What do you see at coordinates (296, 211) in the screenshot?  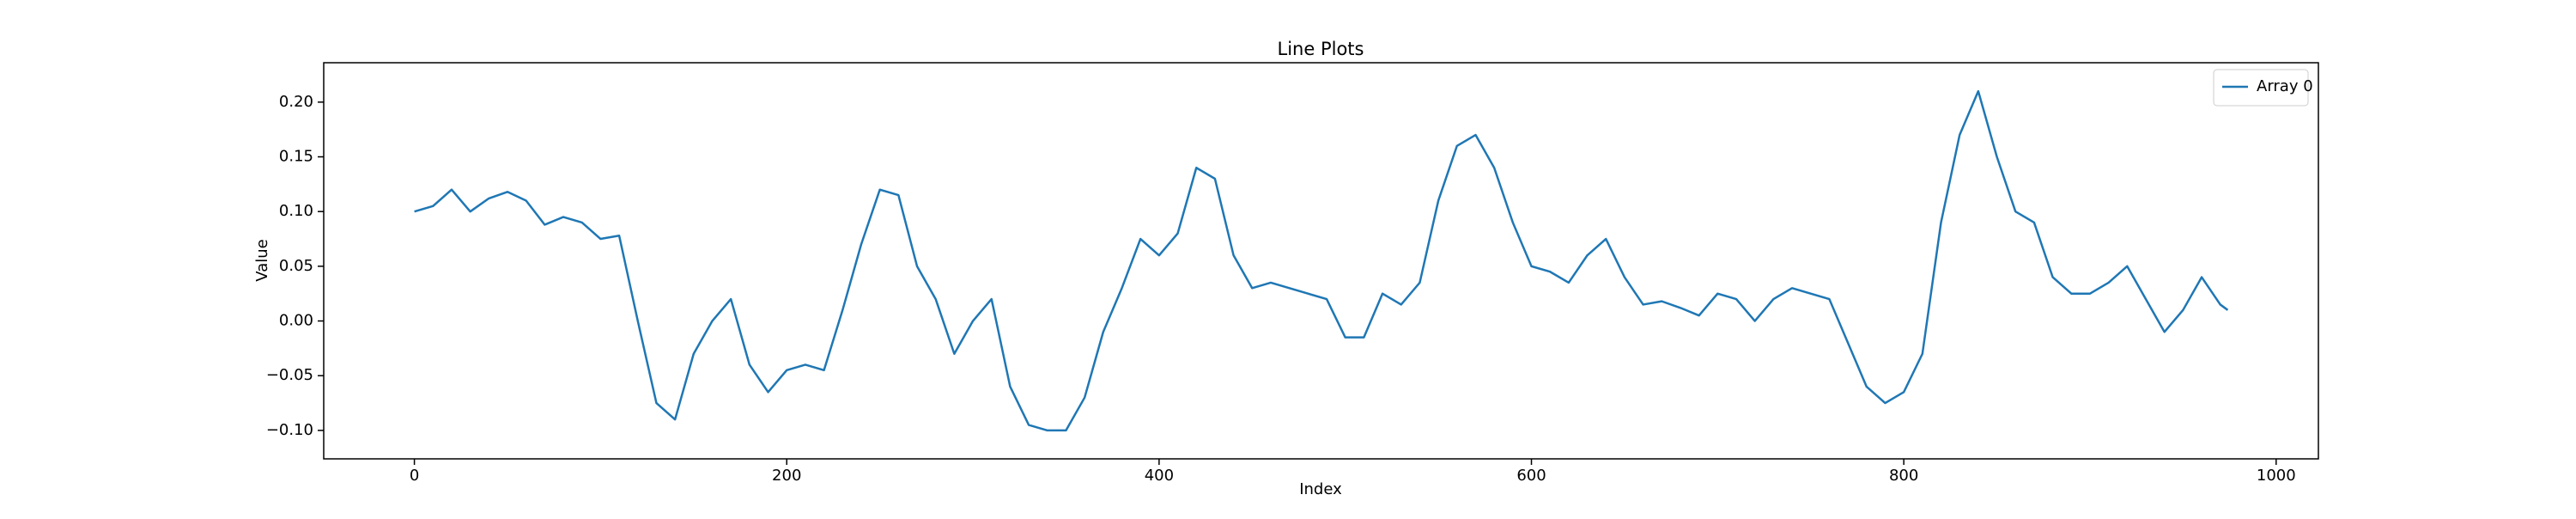 I see `y-tick-label: 0.10` at bounding box center [296, 211].